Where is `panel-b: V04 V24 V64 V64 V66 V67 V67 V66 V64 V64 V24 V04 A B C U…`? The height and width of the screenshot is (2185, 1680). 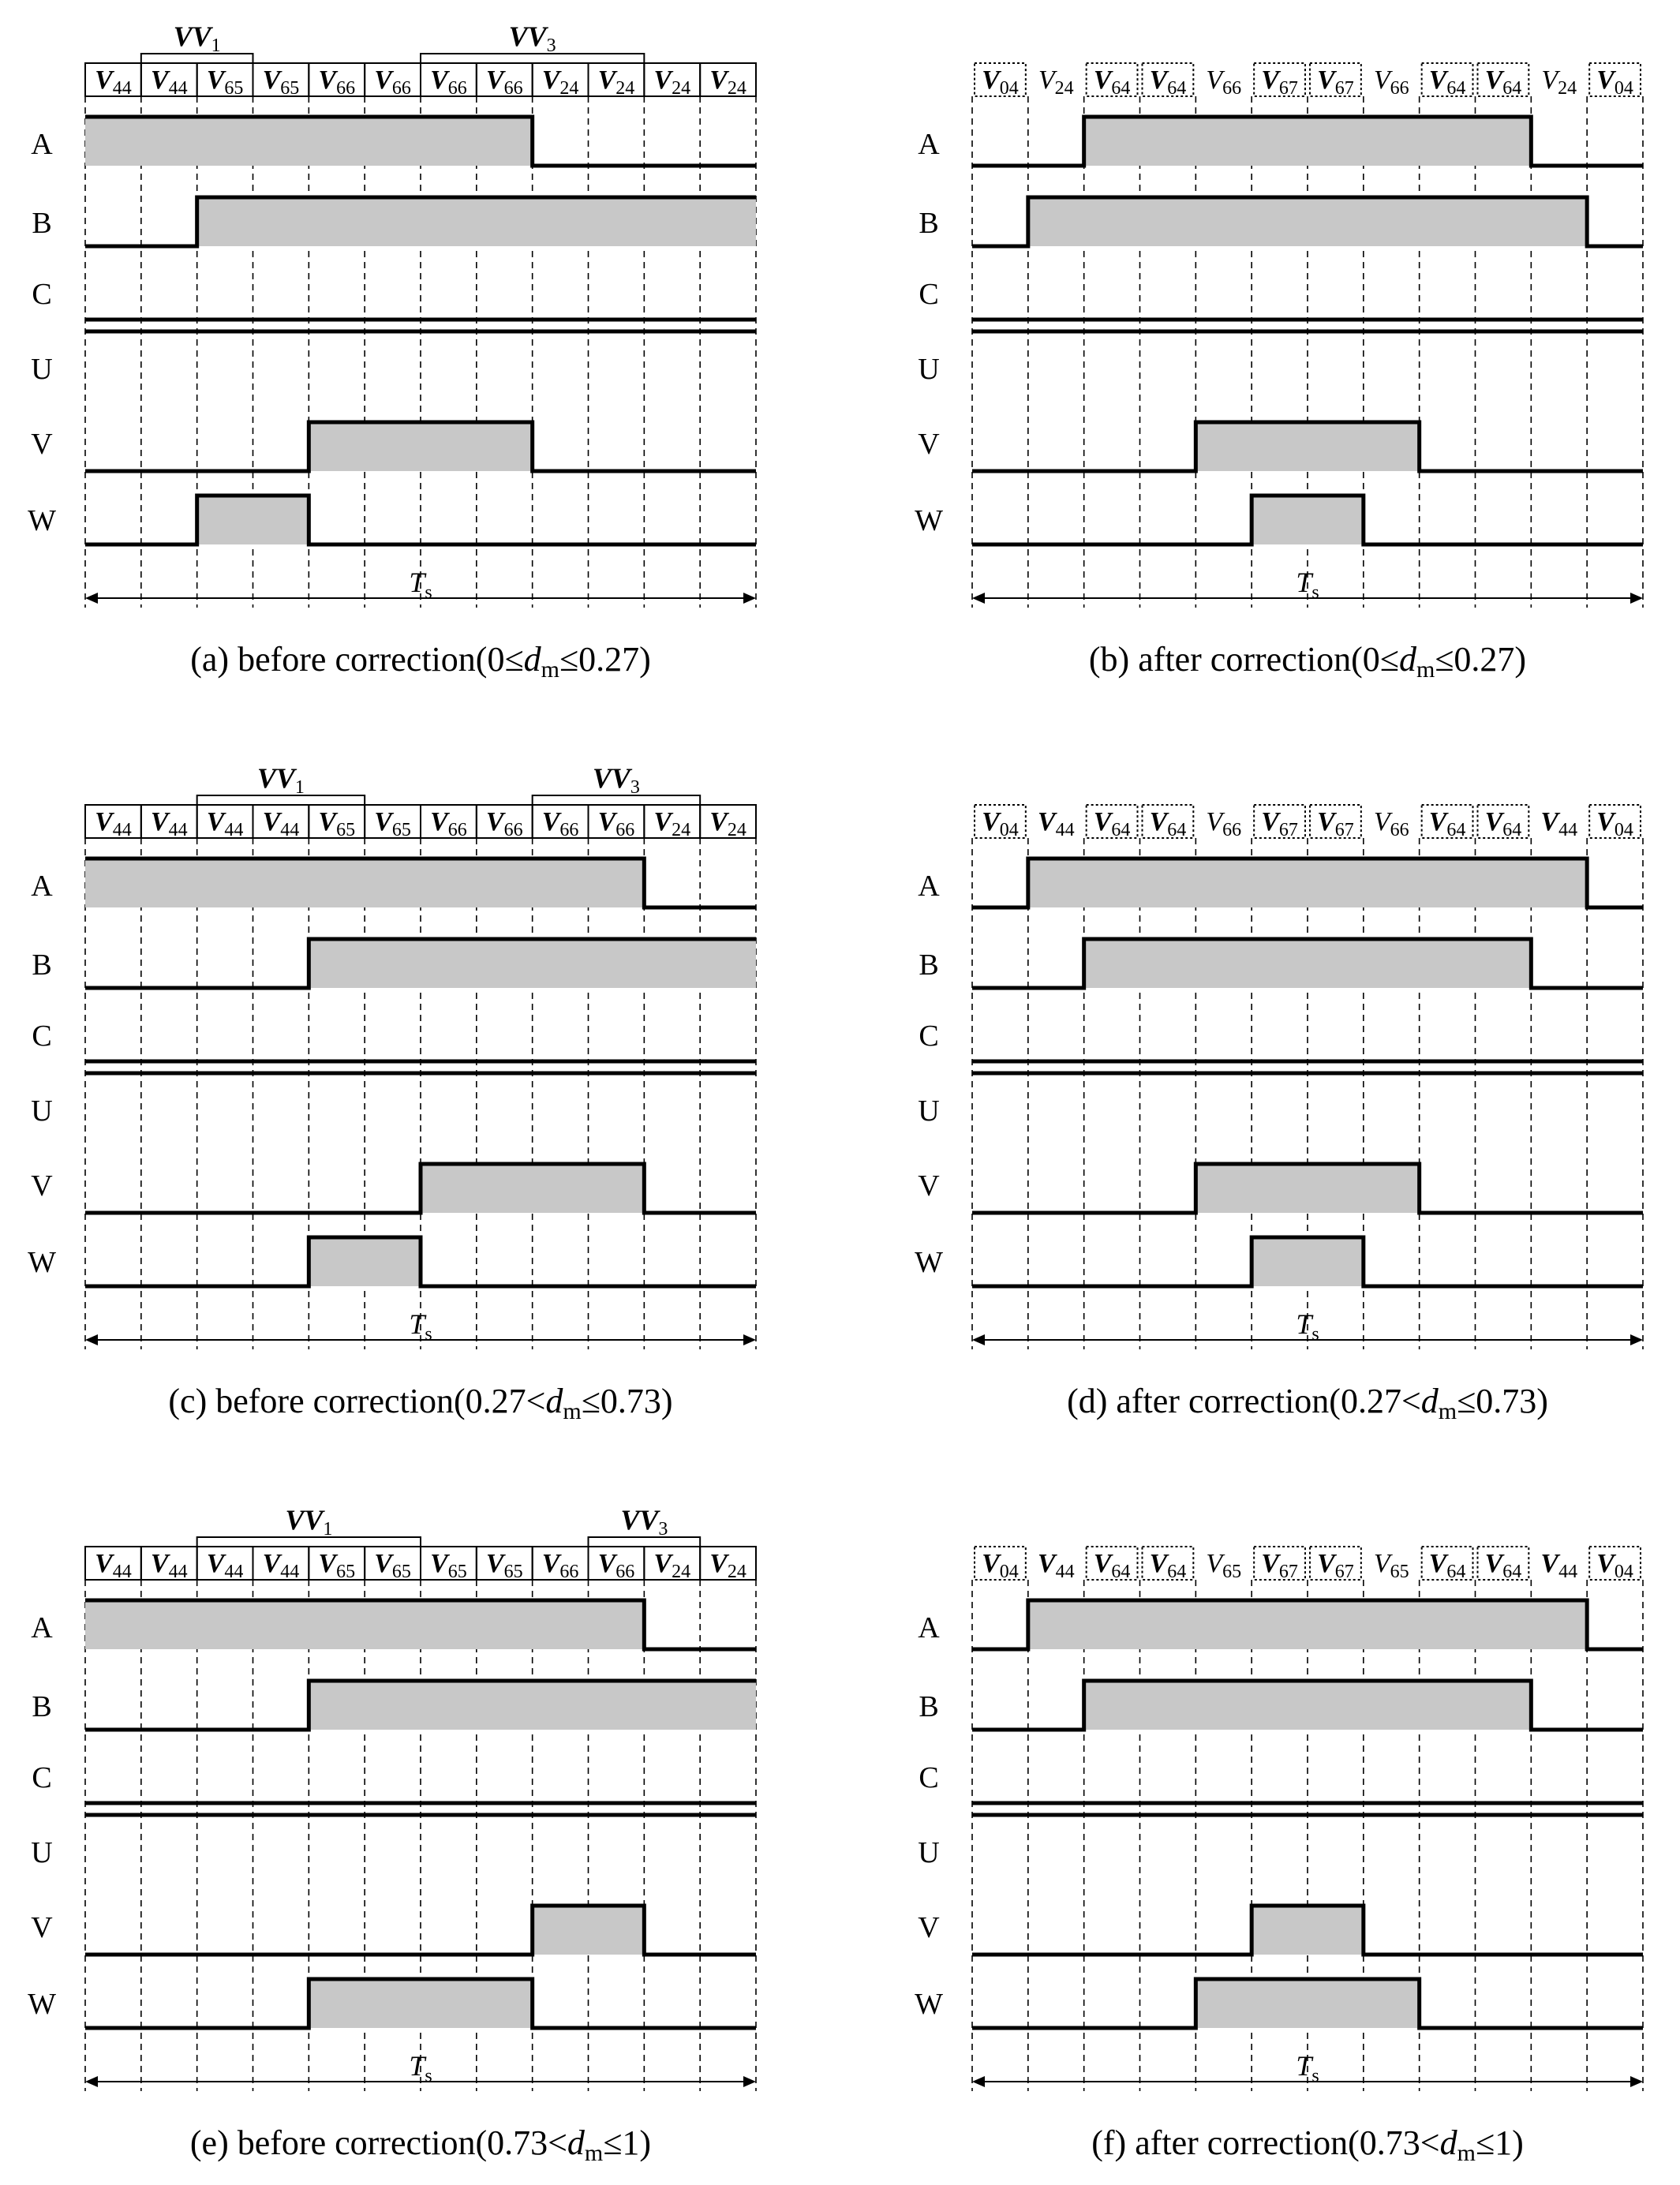
panel-b: V04 V24 V64 V64 V66 V67 V67 V66 V64 V64 V24 V04 A B C U… is located at coordinates (1279, 372).